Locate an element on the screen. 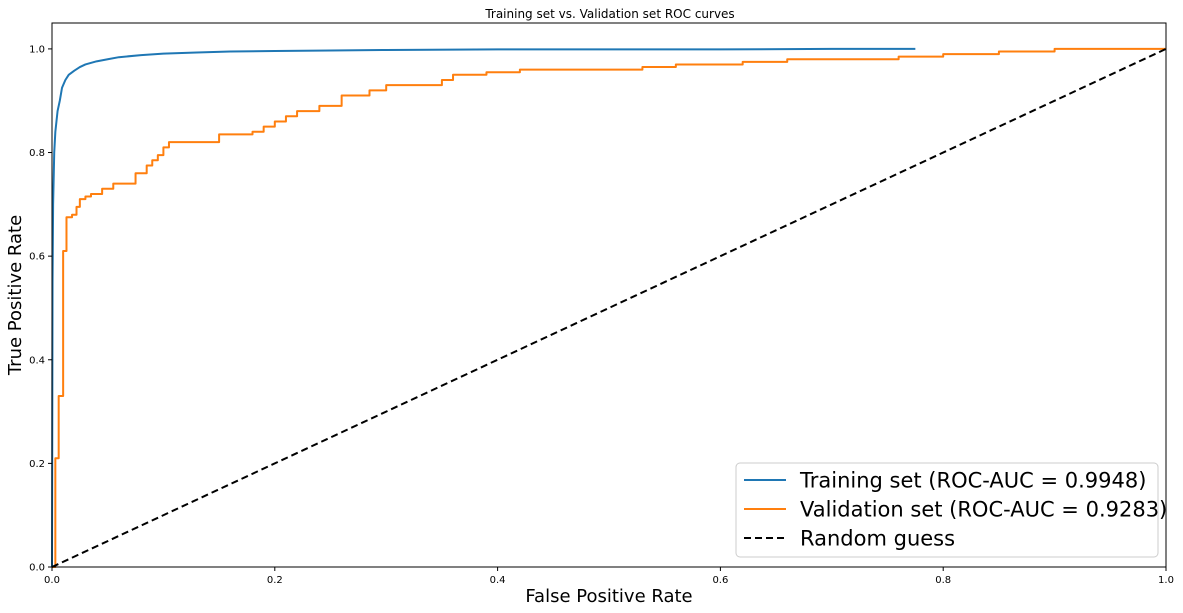  x-tick-label: 0.4 is located at coordinates (498, 580).